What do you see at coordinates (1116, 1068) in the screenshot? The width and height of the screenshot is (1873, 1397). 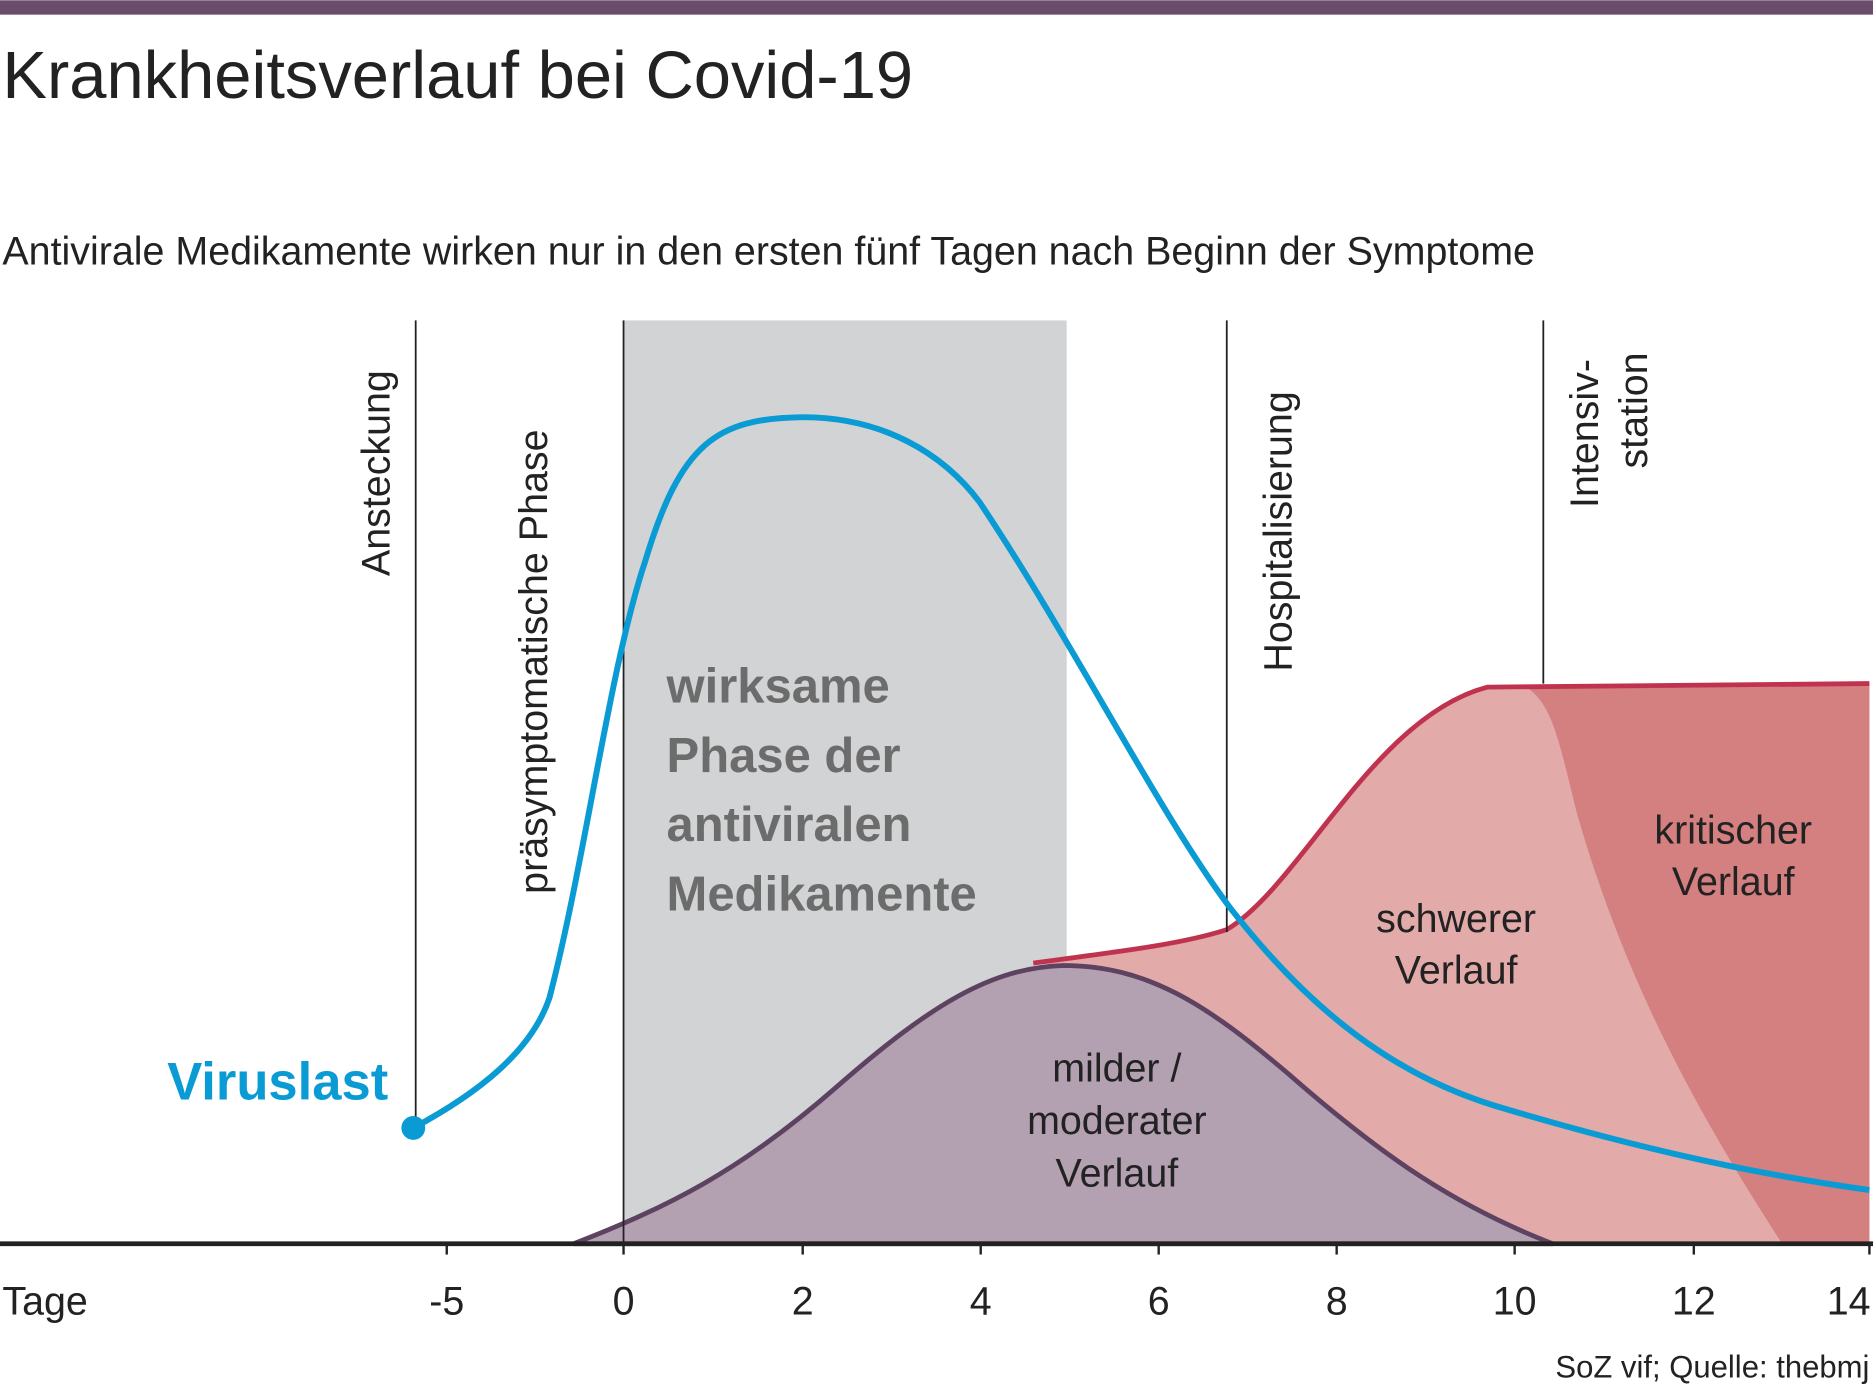 I see `course-label: milder /` at bounding box center [1116, 1068].